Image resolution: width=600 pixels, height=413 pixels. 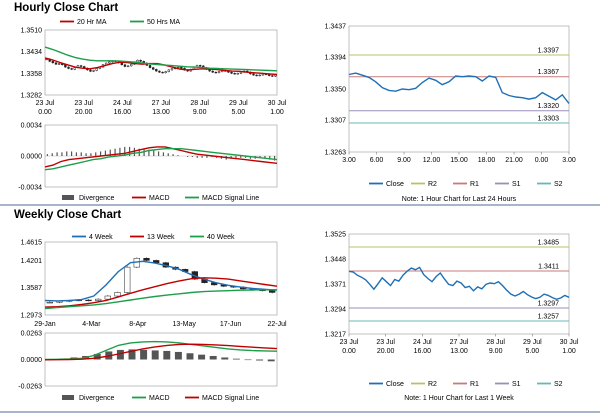 I want to click on hourly-24h-level-label-r2: 1.3397, so click(x=549, y=50).